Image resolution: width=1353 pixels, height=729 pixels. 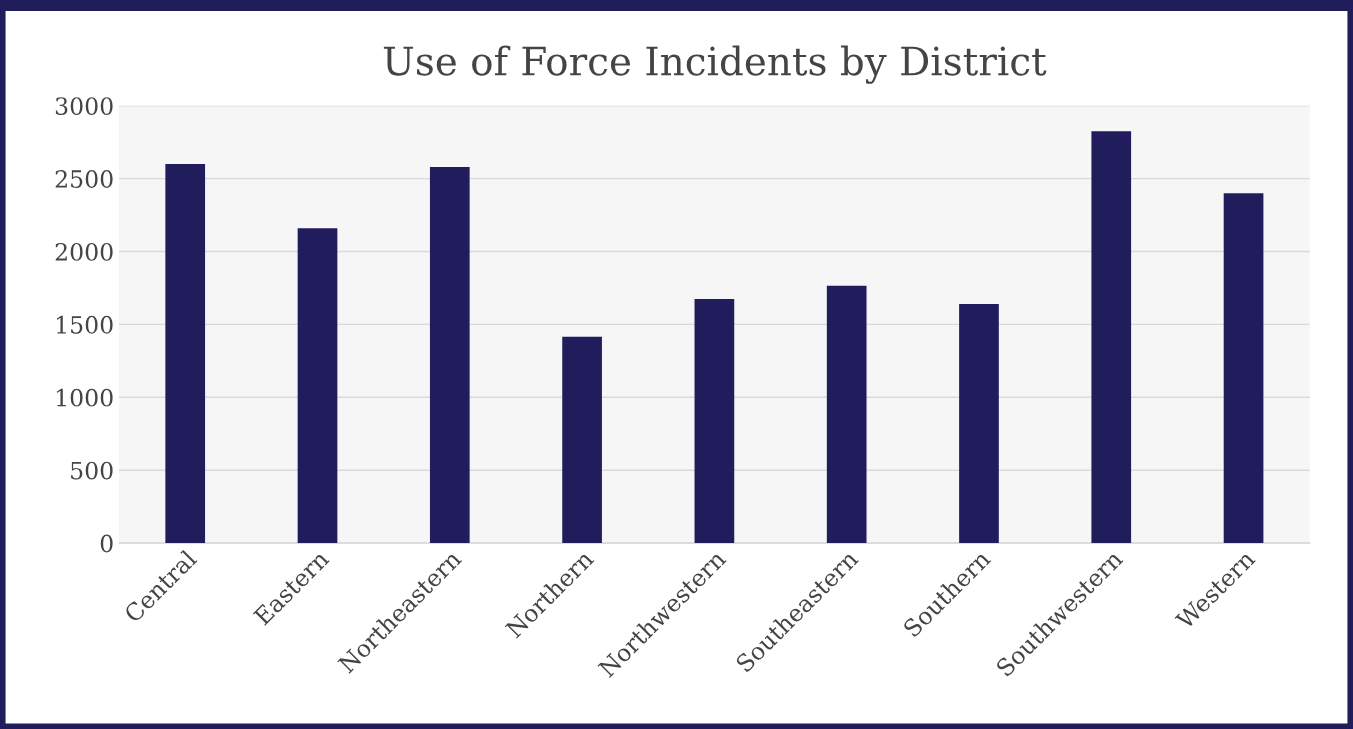 What do you see at coordinates (84, 324) in the screenshot?
I see `y-tick-label: 1500` at bounding box center [84, 324].